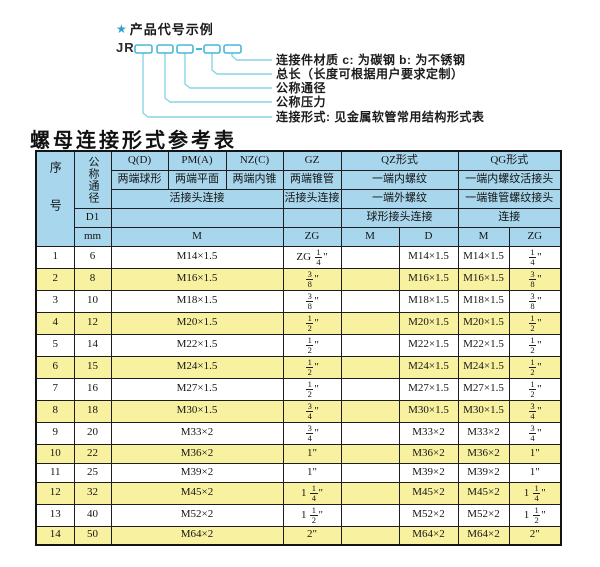 This screenshot has height=567, width=600. What do you see at coordinates (197, 279) in the screenshot?
I see `cell-m: M16×1.5` at bounding box center [197, 279].